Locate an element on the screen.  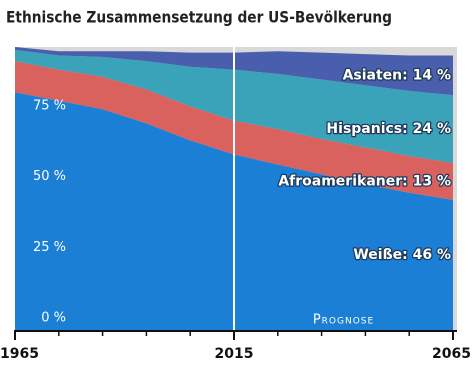
series-label: Afroamerikaner: 13 % is located at coordinates (364, 181).